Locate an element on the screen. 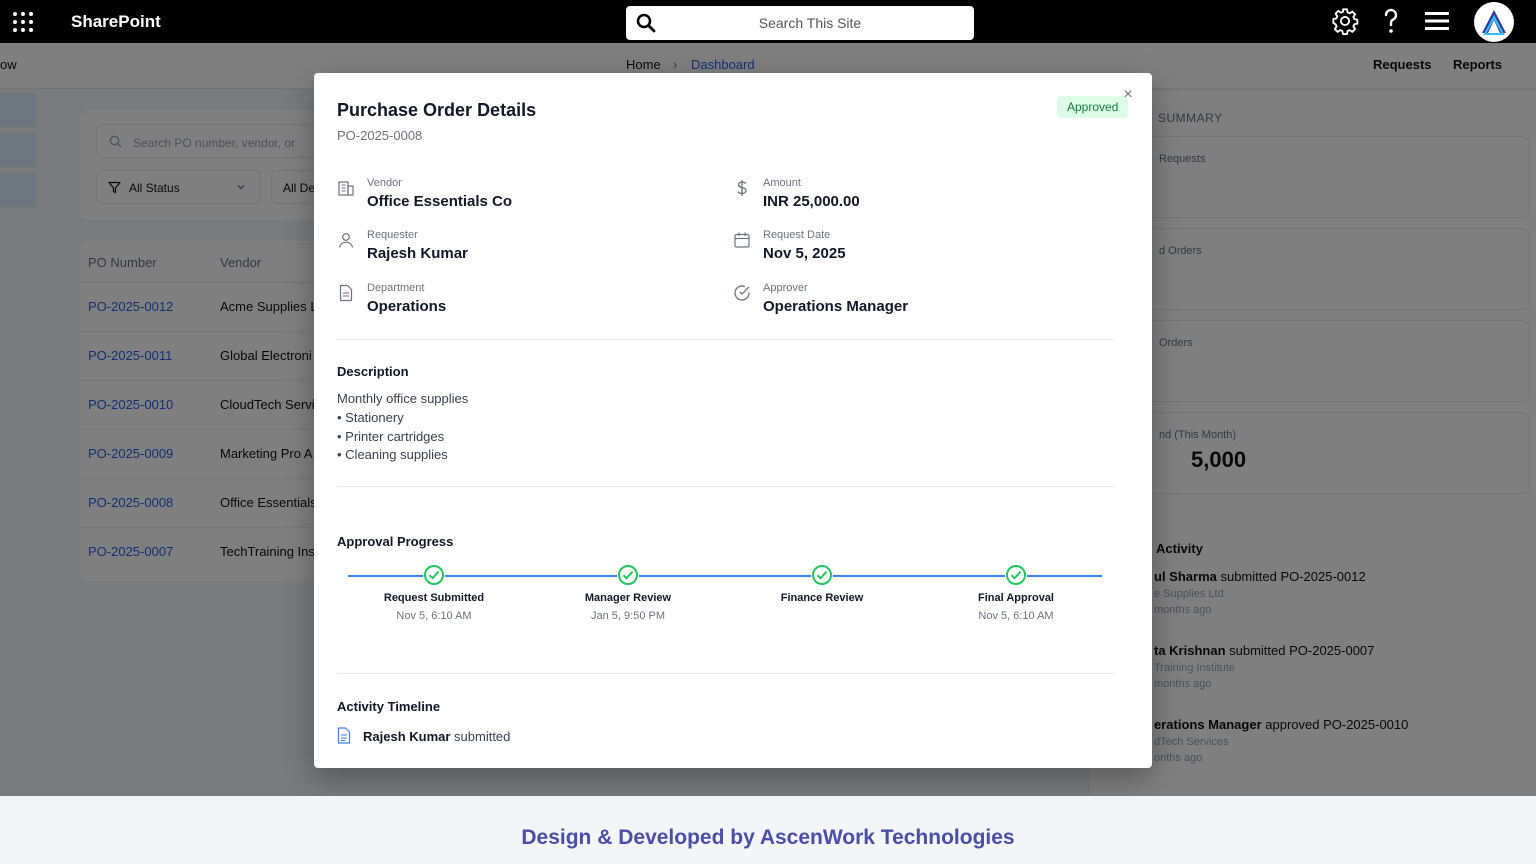 The image size is (1536, 864). approval-step-label: Finance Review is located at coordinates (822, 598).